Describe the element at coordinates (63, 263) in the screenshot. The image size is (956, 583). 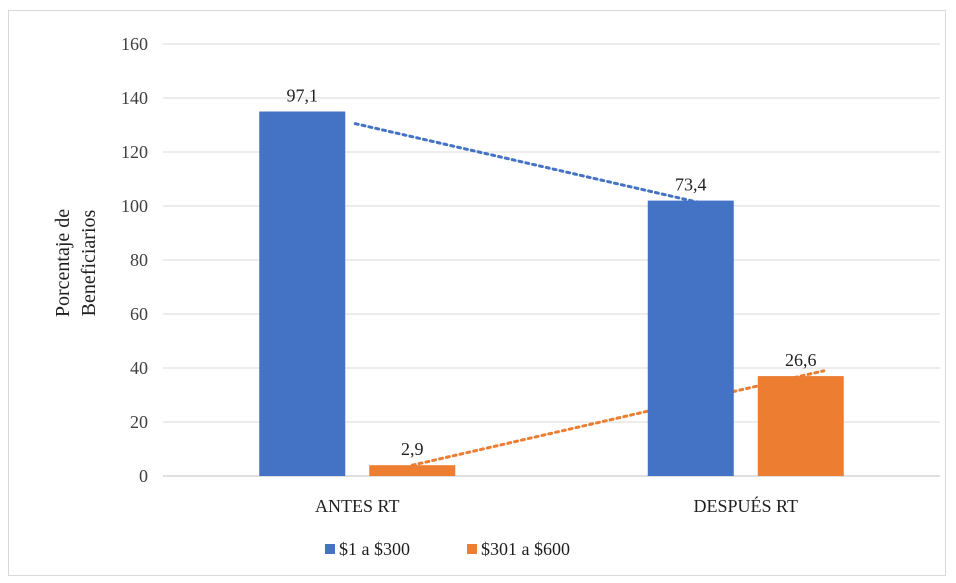
I see `y-axis-label-line-1: Porcentaje de` at that location.